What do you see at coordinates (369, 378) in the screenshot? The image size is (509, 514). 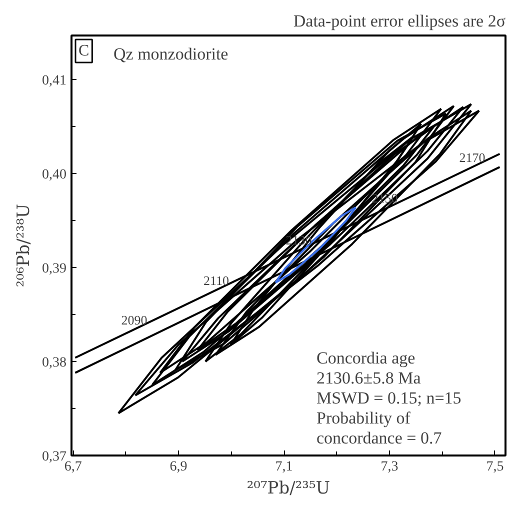 I see `annotation: 2130.6±5.8 Ma` at bounding box center [369, 378].